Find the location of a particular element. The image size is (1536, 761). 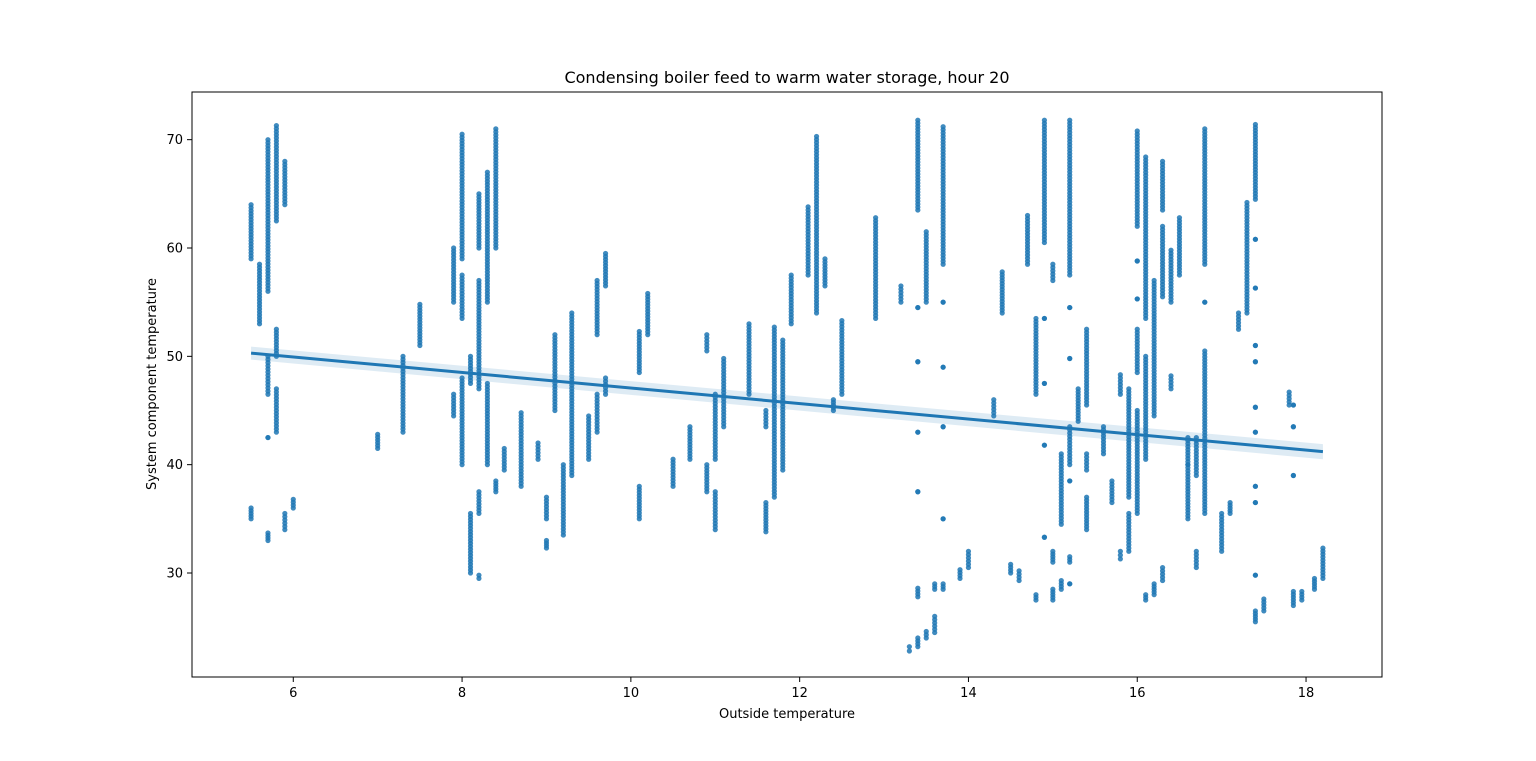

regression-line-layer is located at coordinates (787, 402).